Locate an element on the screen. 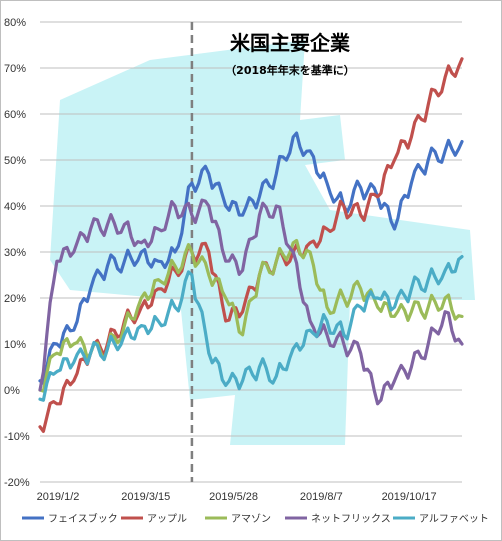 The width and height of the screenshot is (502, 541). legend-label: アルファベット is located at coordinates (454, 519).